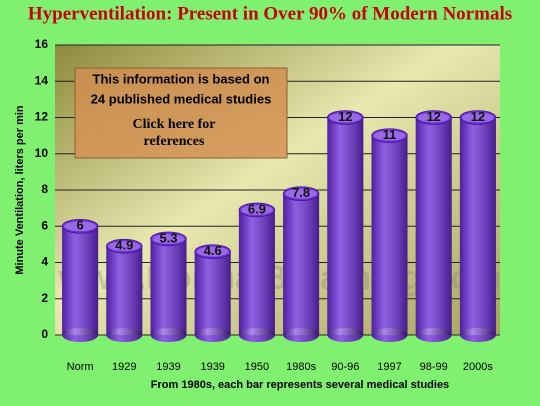  What do you see at coordinates (389, 367) in the screenshot?
I see `x-tick-label: 1997` at bounding box center [389, 367].